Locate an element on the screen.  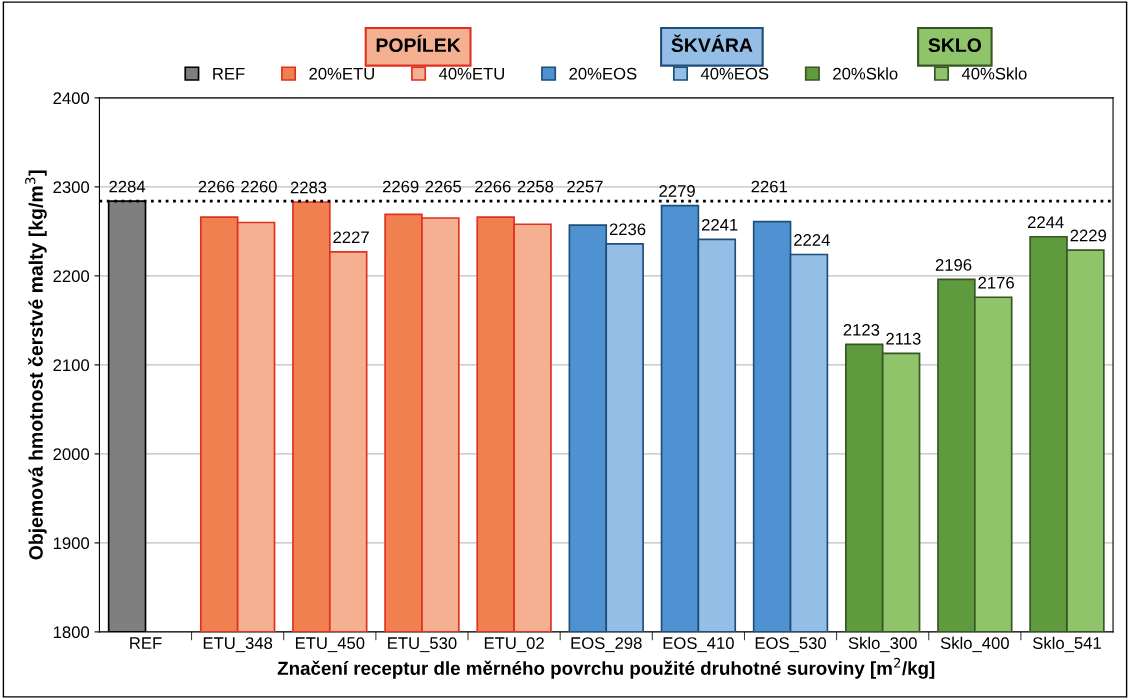
x-tick-label: ETU_530 is located at coordinates (422, 645).